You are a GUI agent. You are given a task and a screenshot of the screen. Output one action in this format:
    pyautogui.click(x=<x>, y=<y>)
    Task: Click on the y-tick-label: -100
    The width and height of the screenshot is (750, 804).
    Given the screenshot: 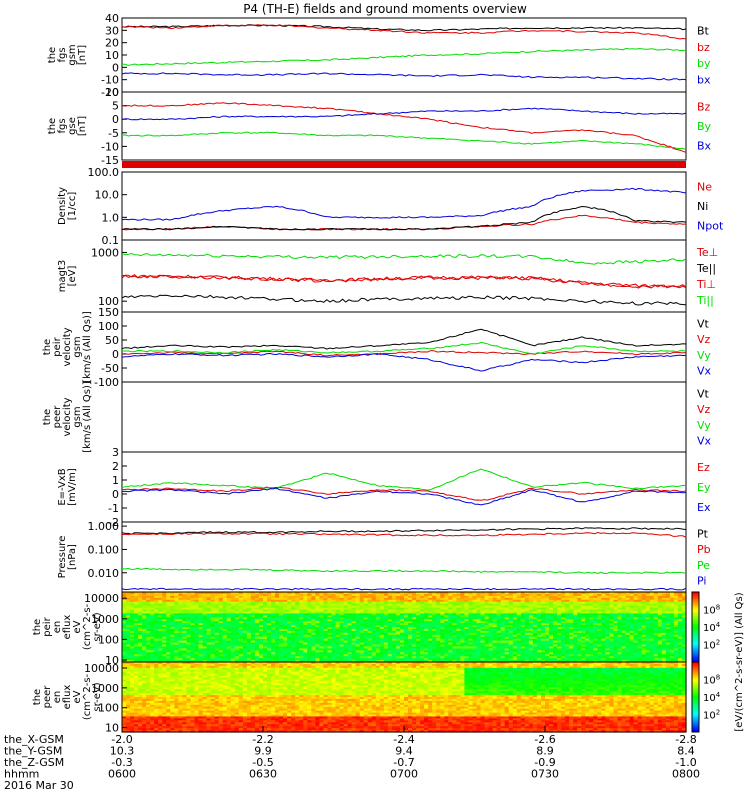 What is the action you would take?
    pyautogui.click(x=106, y=382)
    